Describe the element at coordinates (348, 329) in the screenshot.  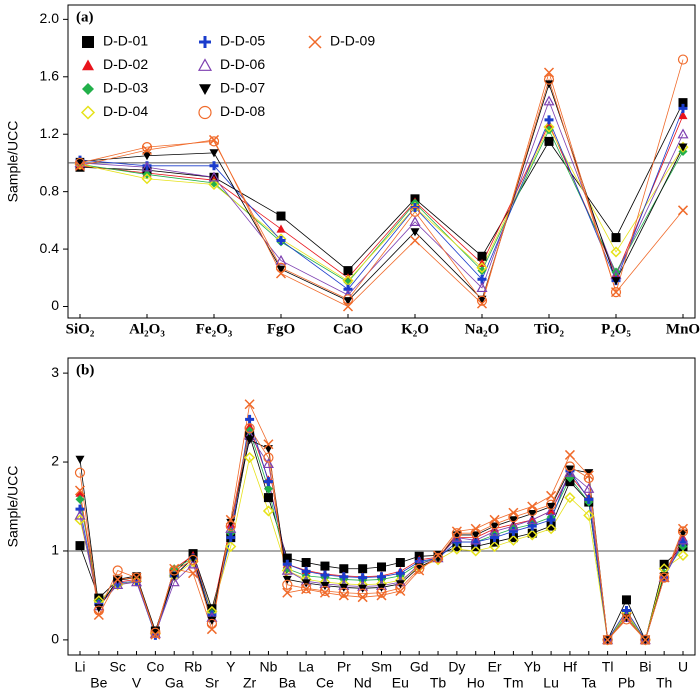
I see `x-tick-label: CaO` at that location.